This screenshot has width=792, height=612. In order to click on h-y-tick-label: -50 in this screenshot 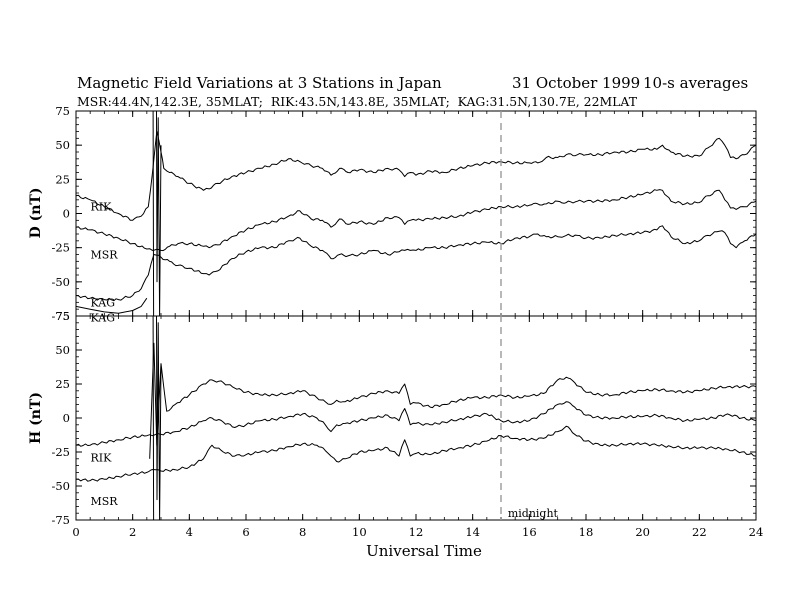, I will do `click(60, 486)`.